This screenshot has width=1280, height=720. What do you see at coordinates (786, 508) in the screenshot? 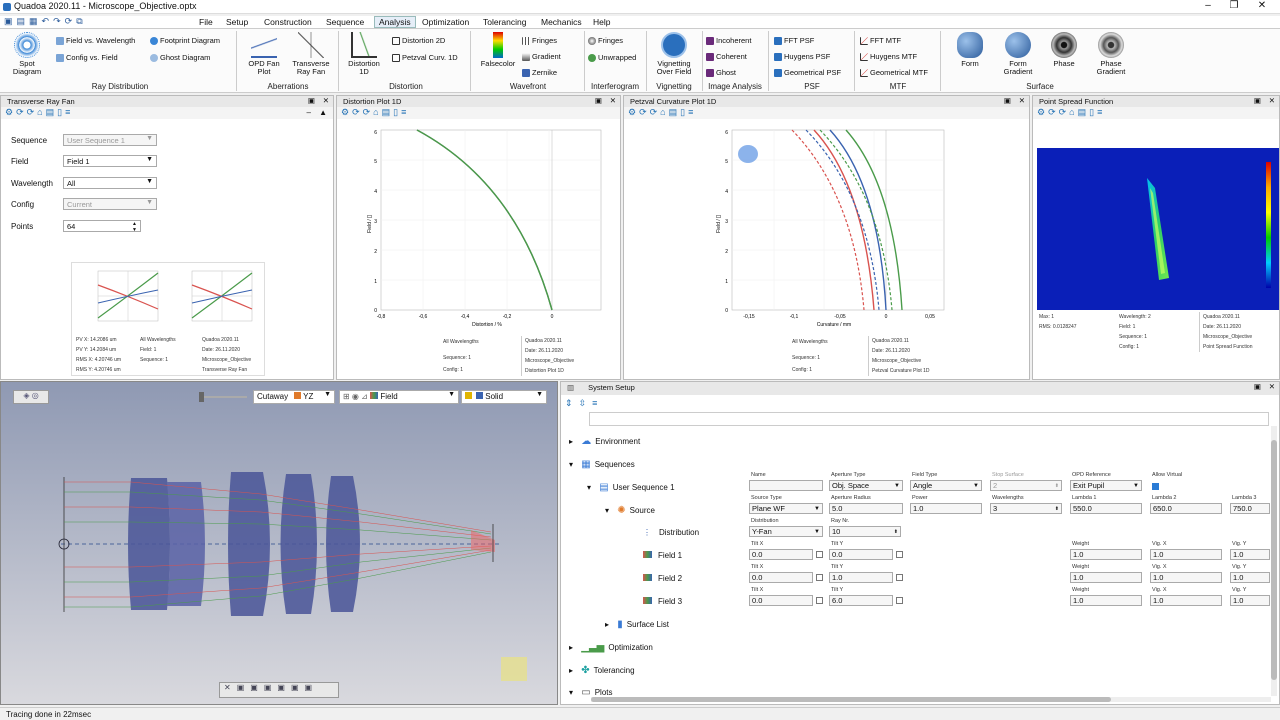
I see `source-type-select: Plane WF ▼` at bounding box center [786, 508].